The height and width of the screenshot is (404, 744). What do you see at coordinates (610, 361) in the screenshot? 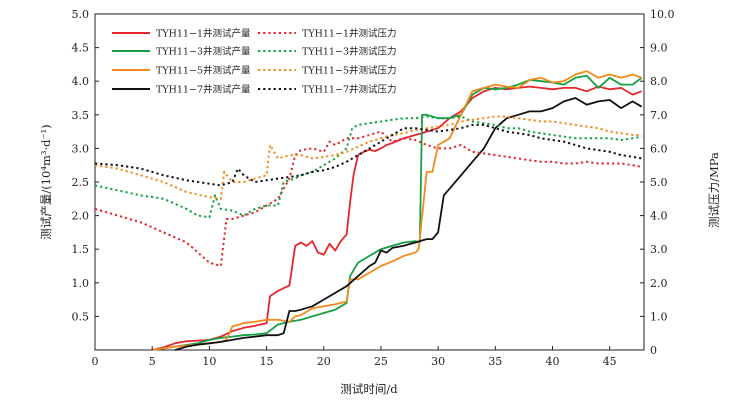
I see `x-tick-label: 45` at bounding box center [610, 361].